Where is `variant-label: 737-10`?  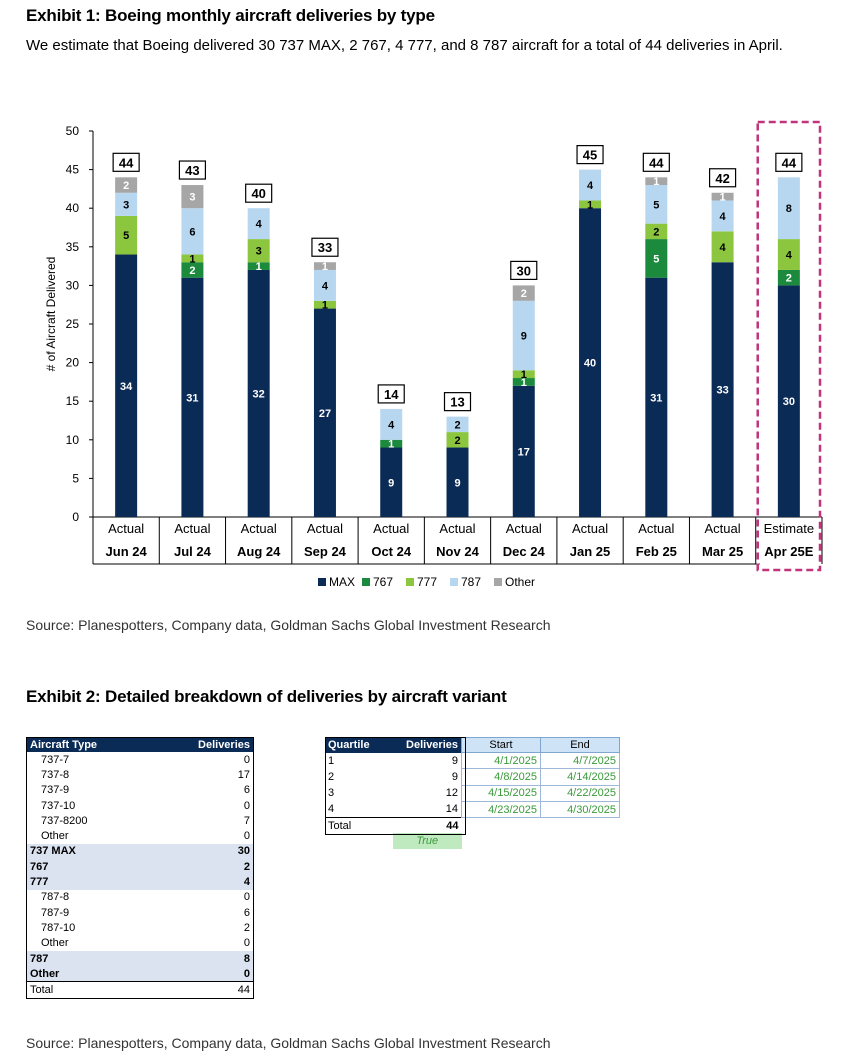 variant-label: 737-10 is located at coordinates (58, 805).